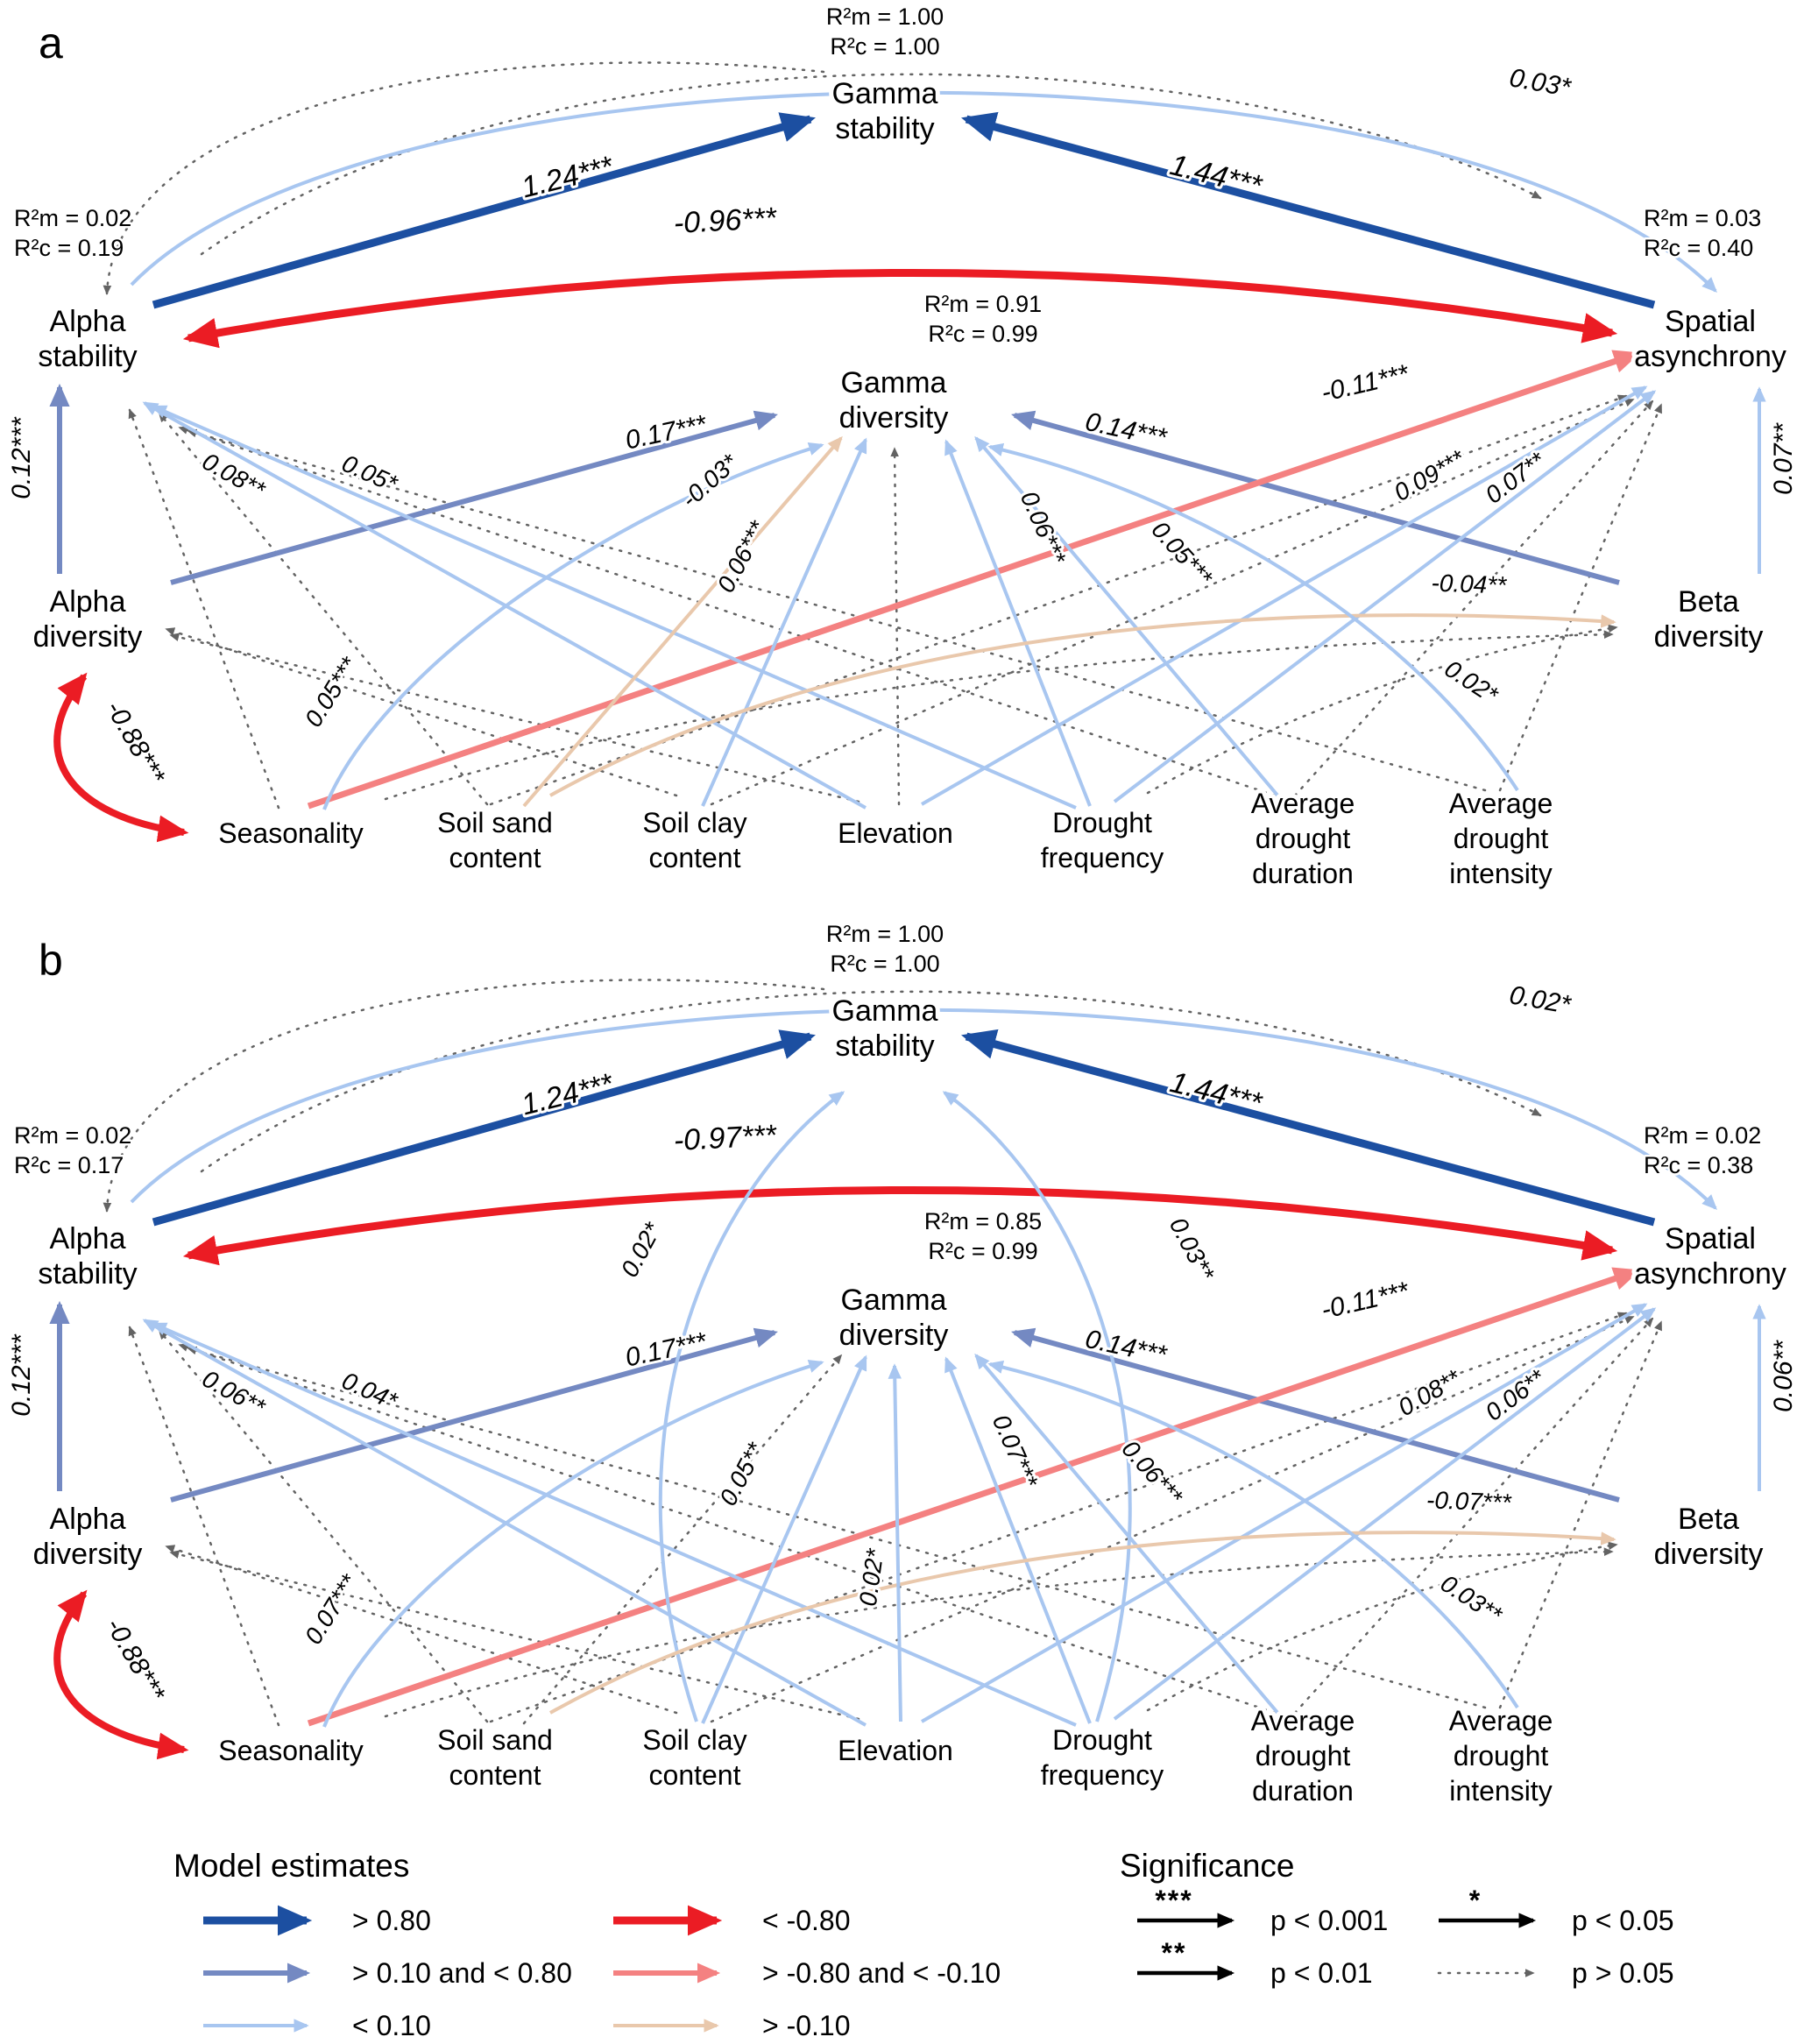  What do you see at coordinates (924, 191) in the screenshot?
I see `edge-alpha-stability-to-spatial-asynchrony` at bounding box center [924, 191].